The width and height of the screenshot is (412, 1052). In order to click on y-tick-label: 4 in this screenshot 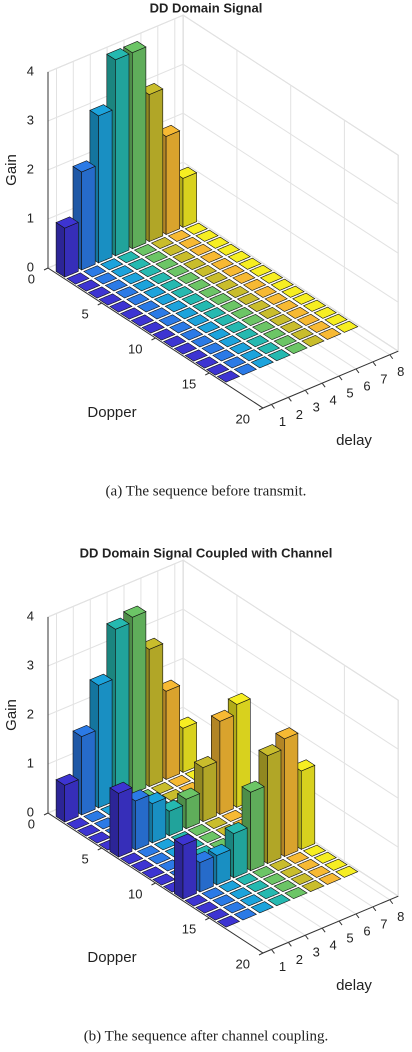, I will do `click(333, 400)`.